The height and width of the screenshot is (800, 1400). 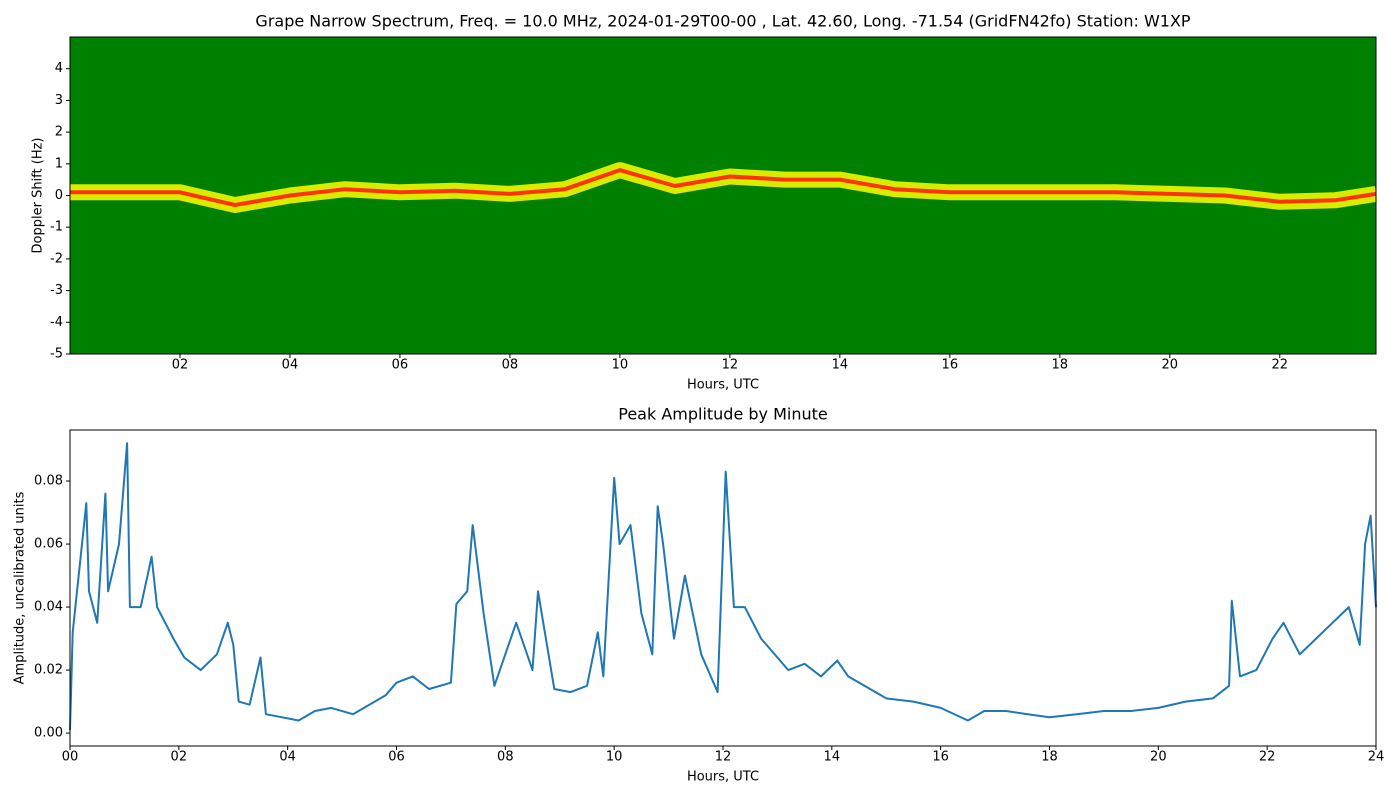 What do you see at coordinates (56, 290) in the screenshot?
I see `y-tick-label: -3` at bounding box center [56, 290].